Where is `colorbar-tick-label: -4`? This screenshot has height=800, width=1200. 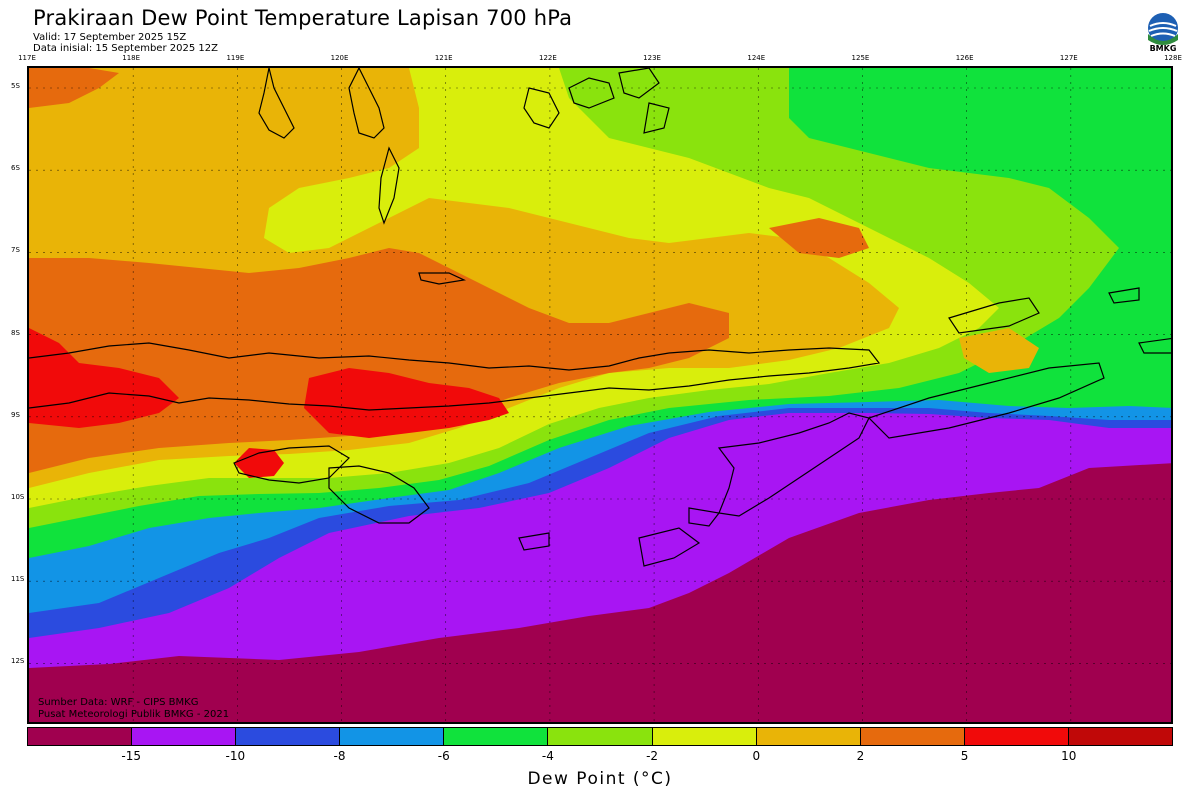
colorbar-tick-label: -4 is located at coordinates (547, 756).